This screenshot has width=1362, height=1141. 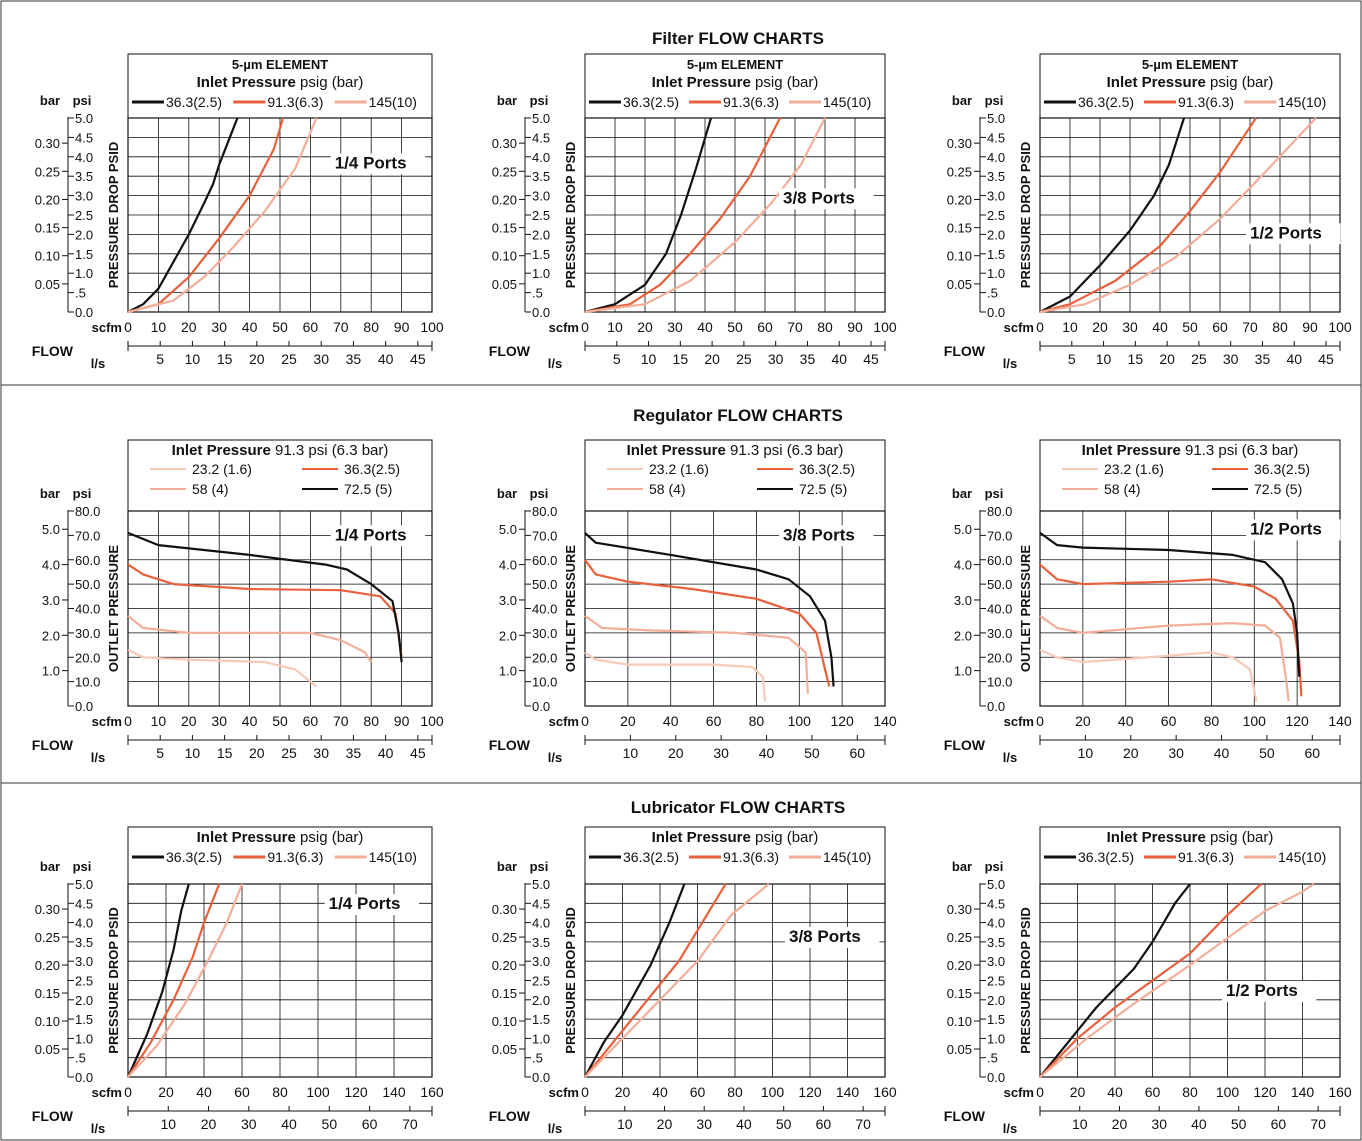 What do you see at coordinates (1265, 1092) in the screenshot?
I see `scfm-tick-label: 120` at bounding box center [1265, 1092].